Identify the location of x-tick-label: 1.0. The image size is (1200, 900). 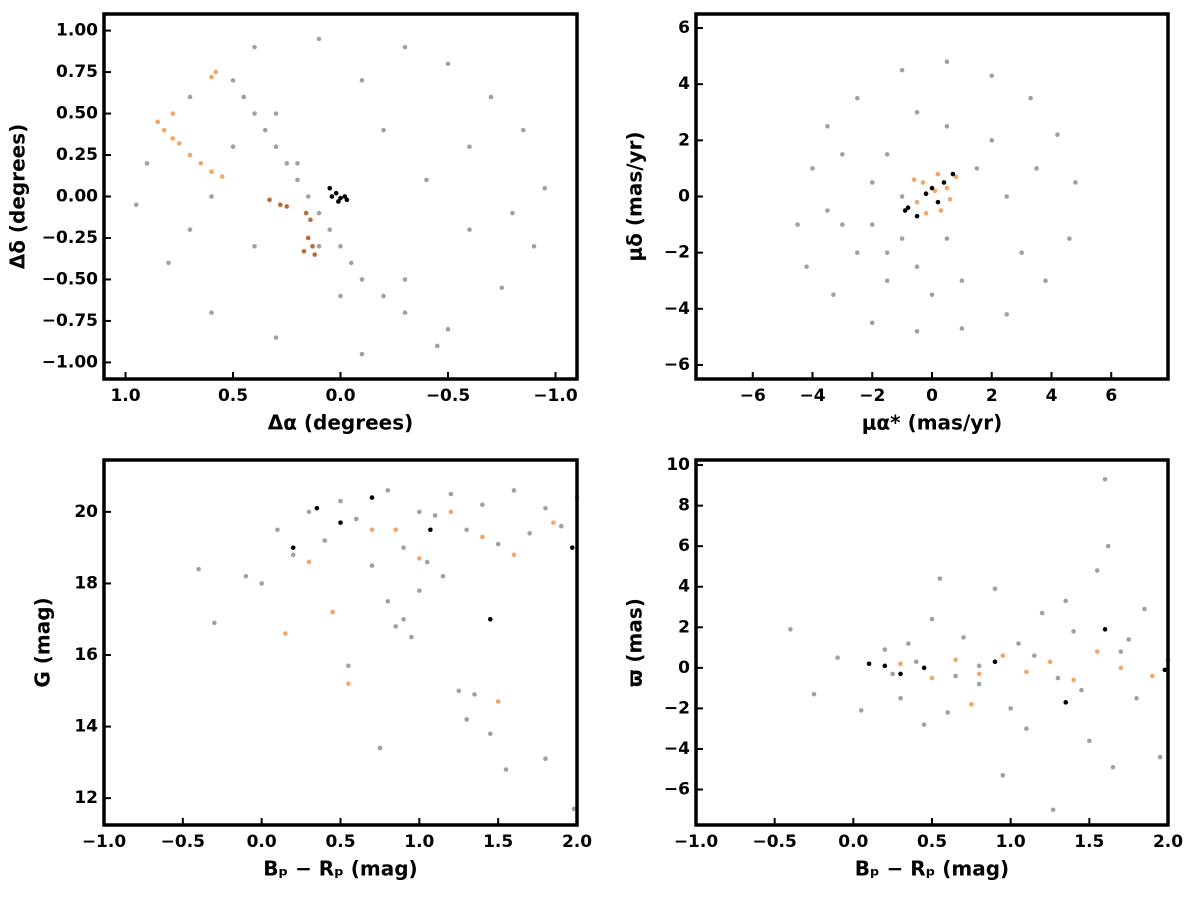
(419, 842).